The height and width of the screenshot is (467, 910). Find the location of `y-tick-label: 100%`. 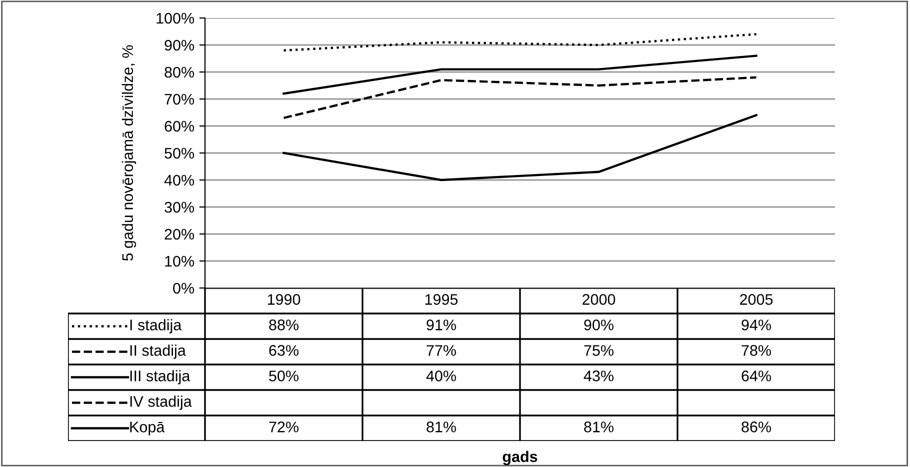

y-tick-label: 100% is located at coordinates (175, 18).